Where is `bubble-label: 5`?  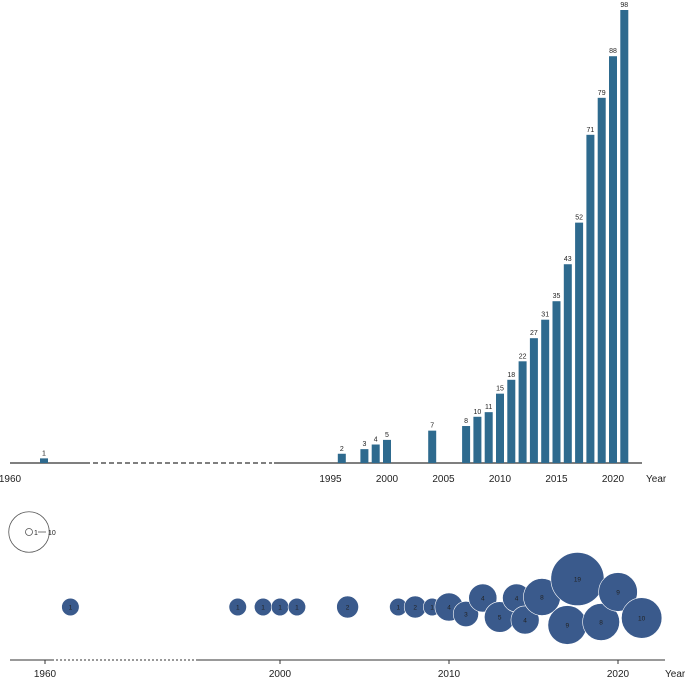
bubble-label: 5 is located at coordinates (500, 617).